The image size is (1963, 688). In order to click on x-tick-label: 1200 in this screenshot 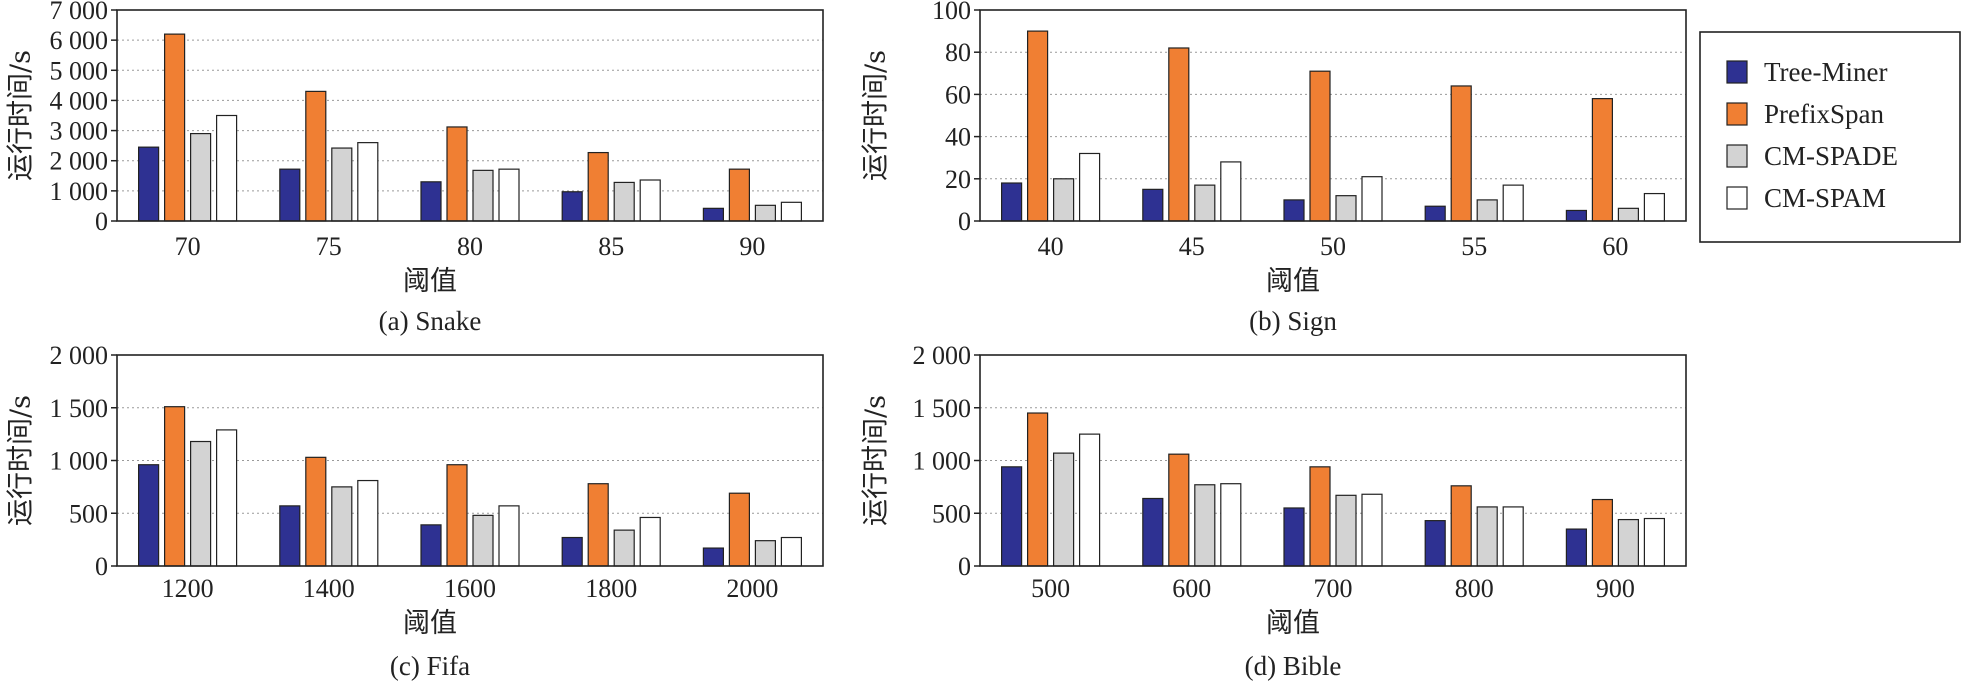, I will do `click(188, 588)`.